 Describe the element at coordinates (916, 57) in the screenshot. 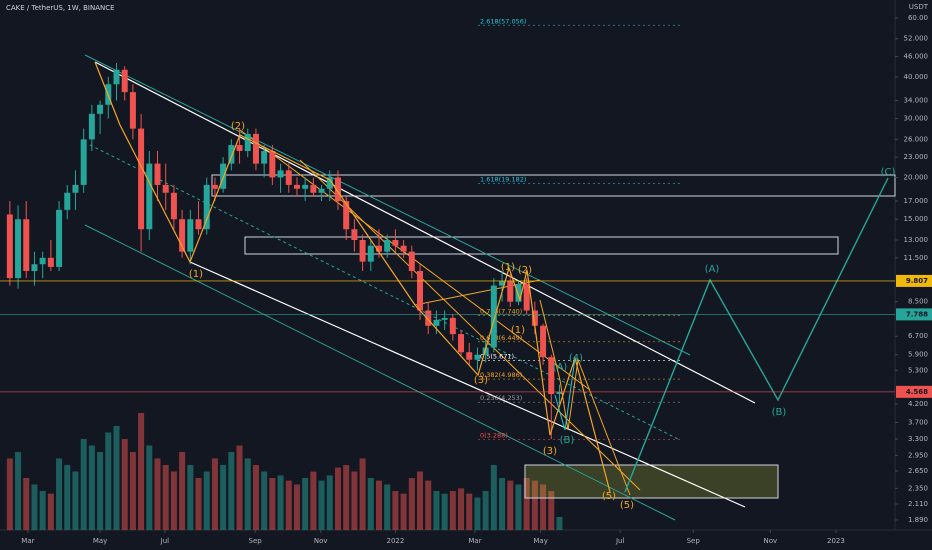

I see `y-tick-label: 46.000` at that location.